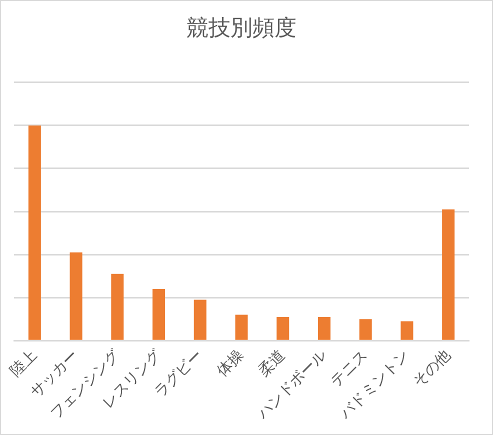 Image resolution: width=493 pixels, height=435 pixels. What do you see at coordinates (230, 363) in the screenshot?
I see `x-tick-label: 体操` at bounding box center [230, 363].